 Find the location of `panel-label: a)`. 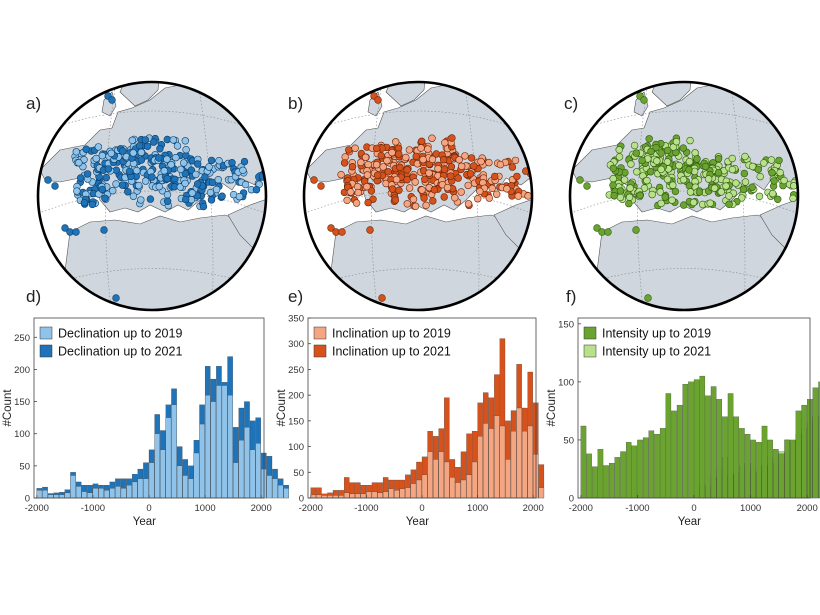

panel-label: a) is located at coordinates (33, 103).